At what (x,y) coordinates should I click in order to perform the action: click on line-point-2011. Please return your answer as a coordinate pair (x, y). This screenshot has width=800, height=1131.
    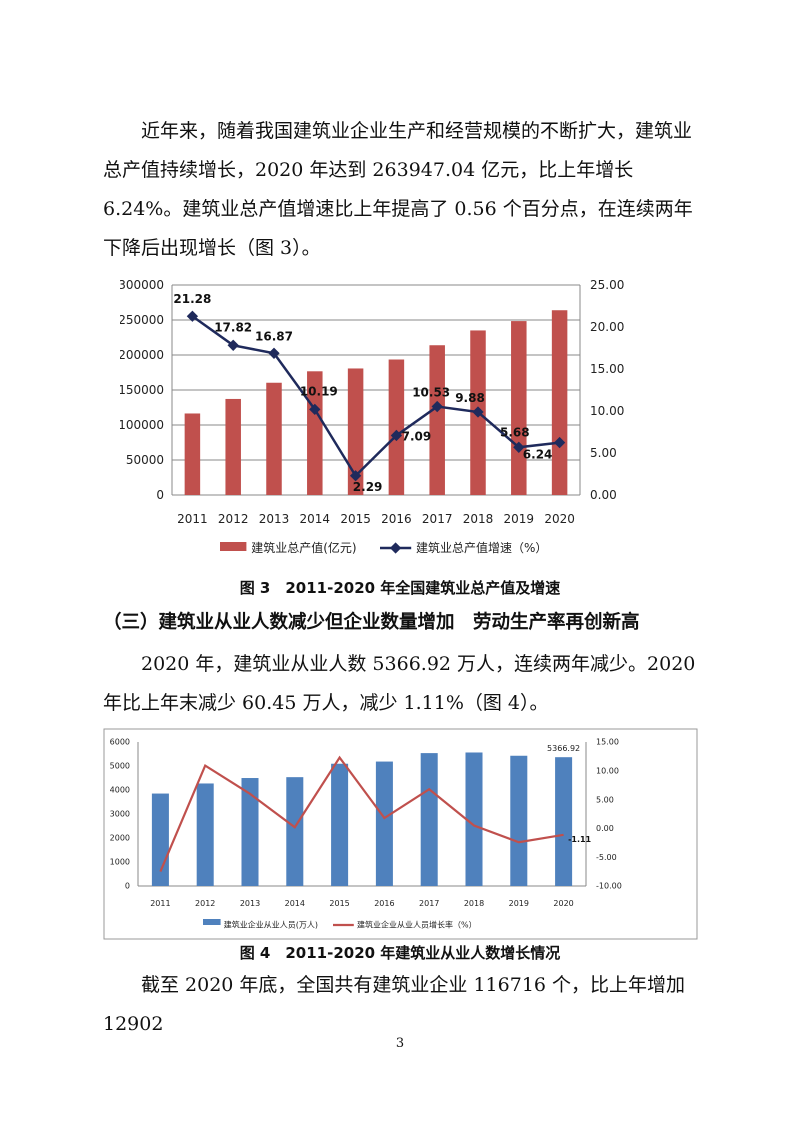
    Looking at the image, I should click on (192, 316).